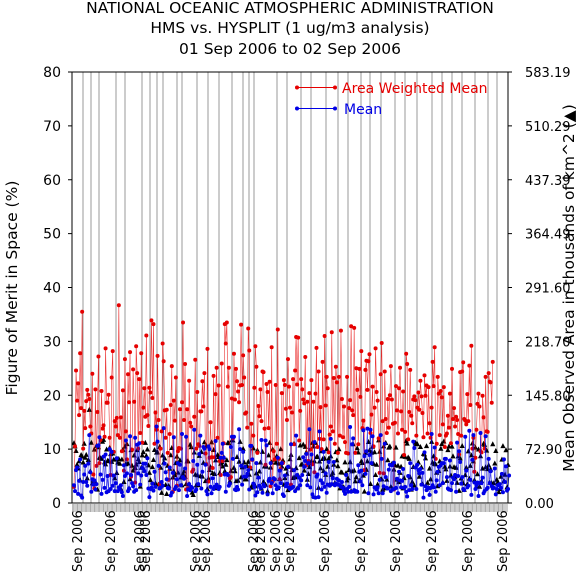 The width and height of the screenshot is (580, 573). Describe the element at coordinates (548, 127) in the screenshot. I see `right-tick-label-7: 510.29` at that location.